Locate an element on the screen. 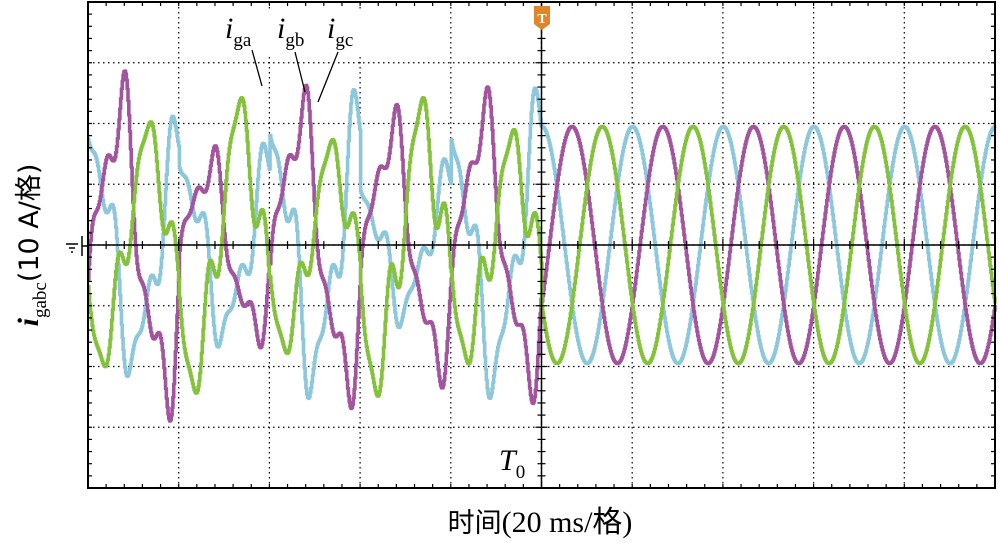 The image size is (999, 543). series-label-gc-sub: gc is located at coordinates (344, 40).